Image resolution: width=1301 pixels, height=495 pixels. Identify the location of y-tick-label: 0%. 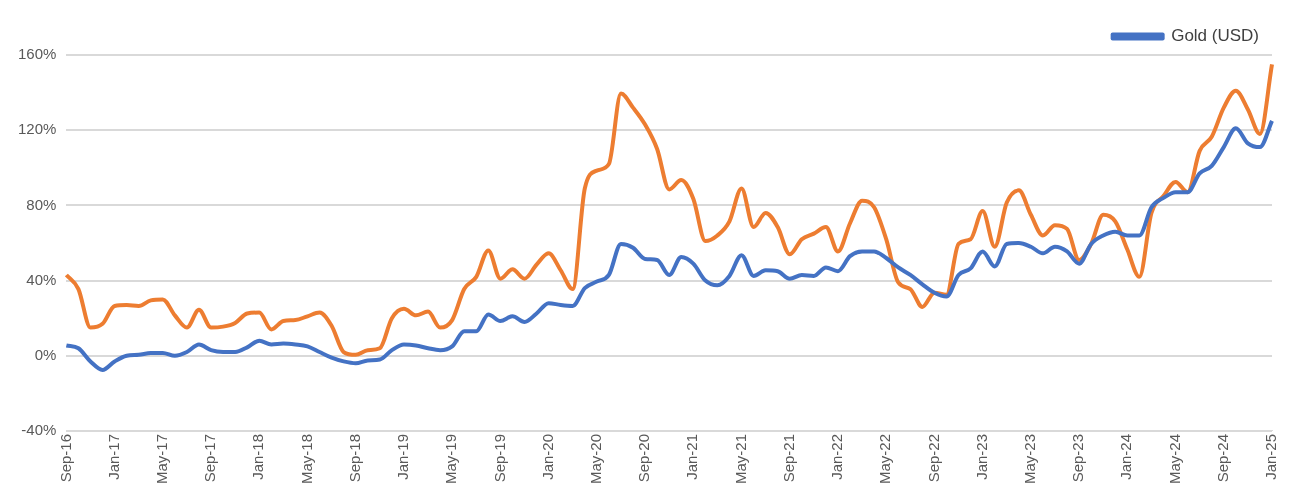
(45, 354).